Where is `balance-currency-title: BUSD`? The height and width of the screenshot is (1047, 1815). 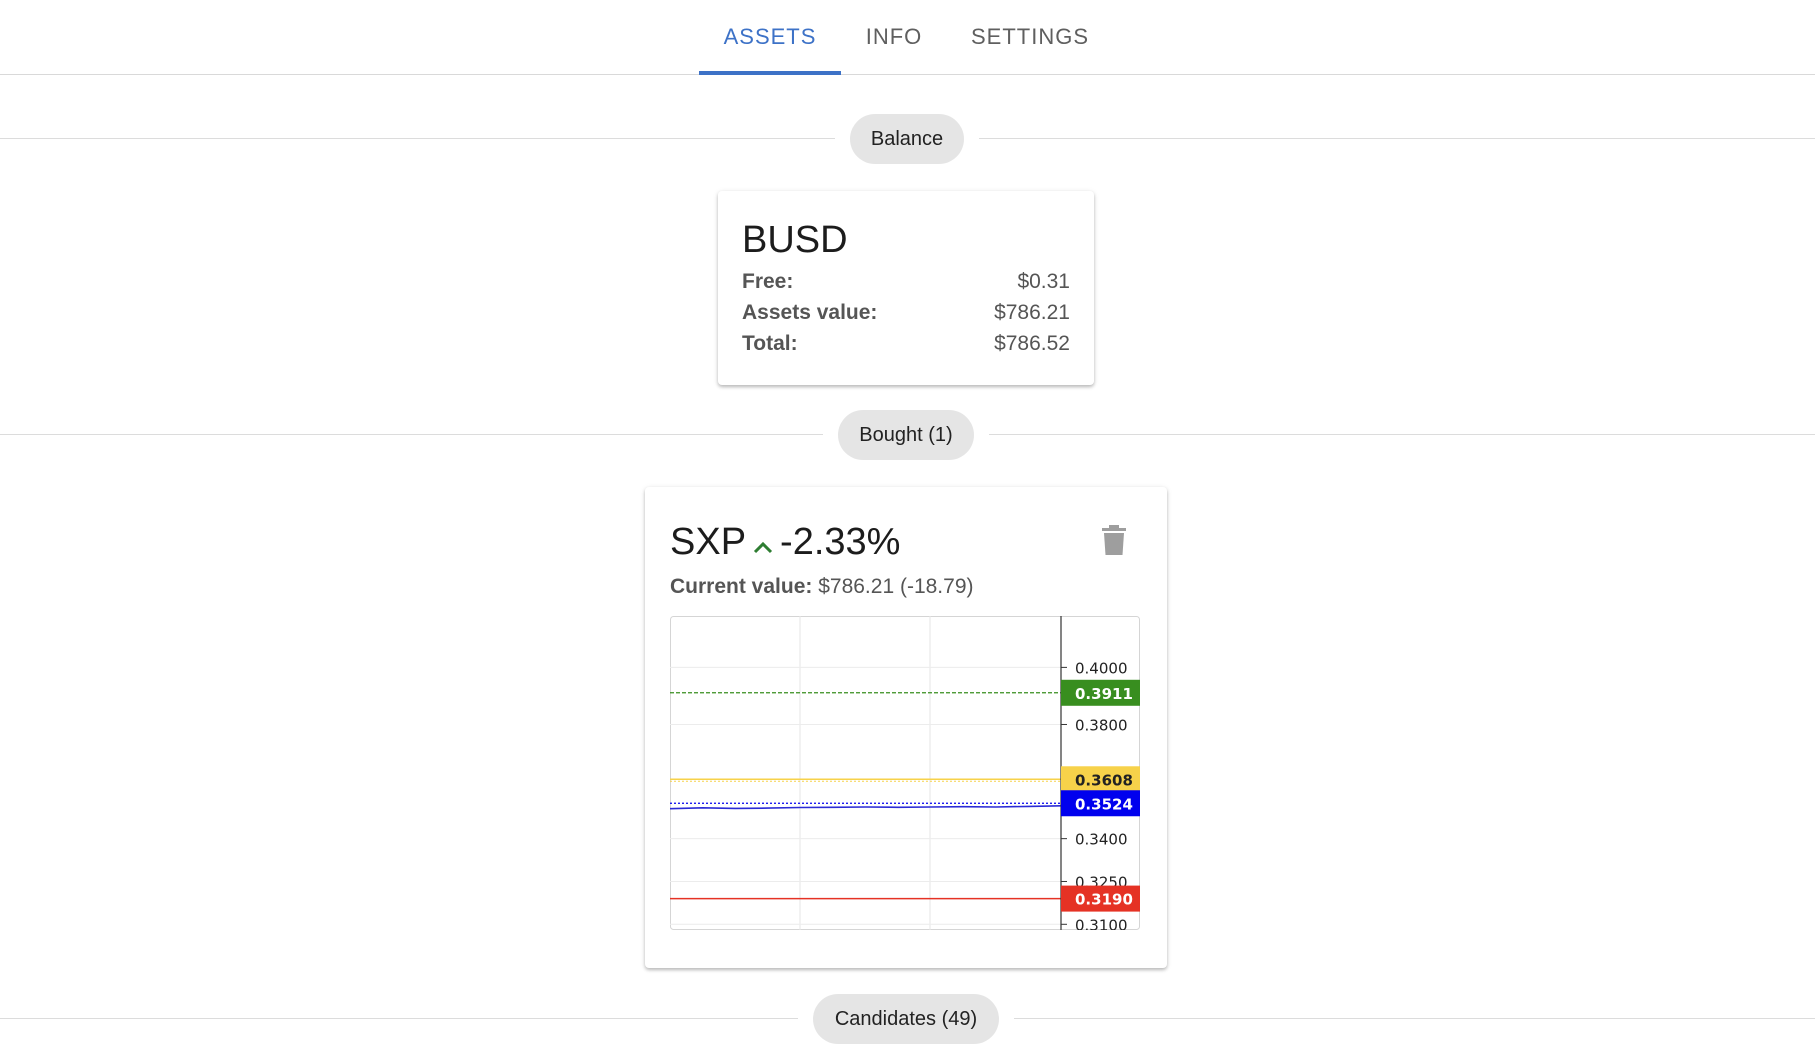
balance-currency-title: BUSD is located at coordinates (795, 240).